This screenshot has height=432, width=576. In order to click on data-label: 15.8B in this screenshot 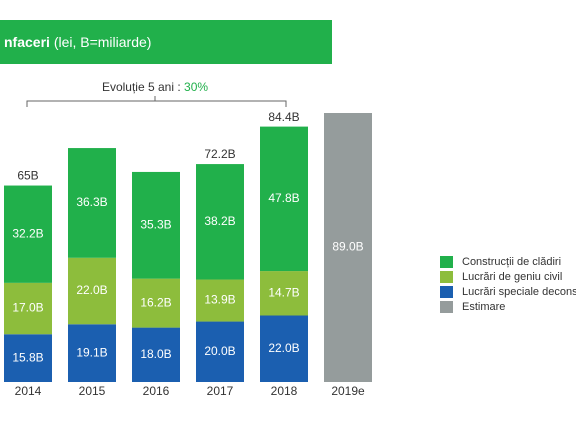, I will do `click(27, 357)`.